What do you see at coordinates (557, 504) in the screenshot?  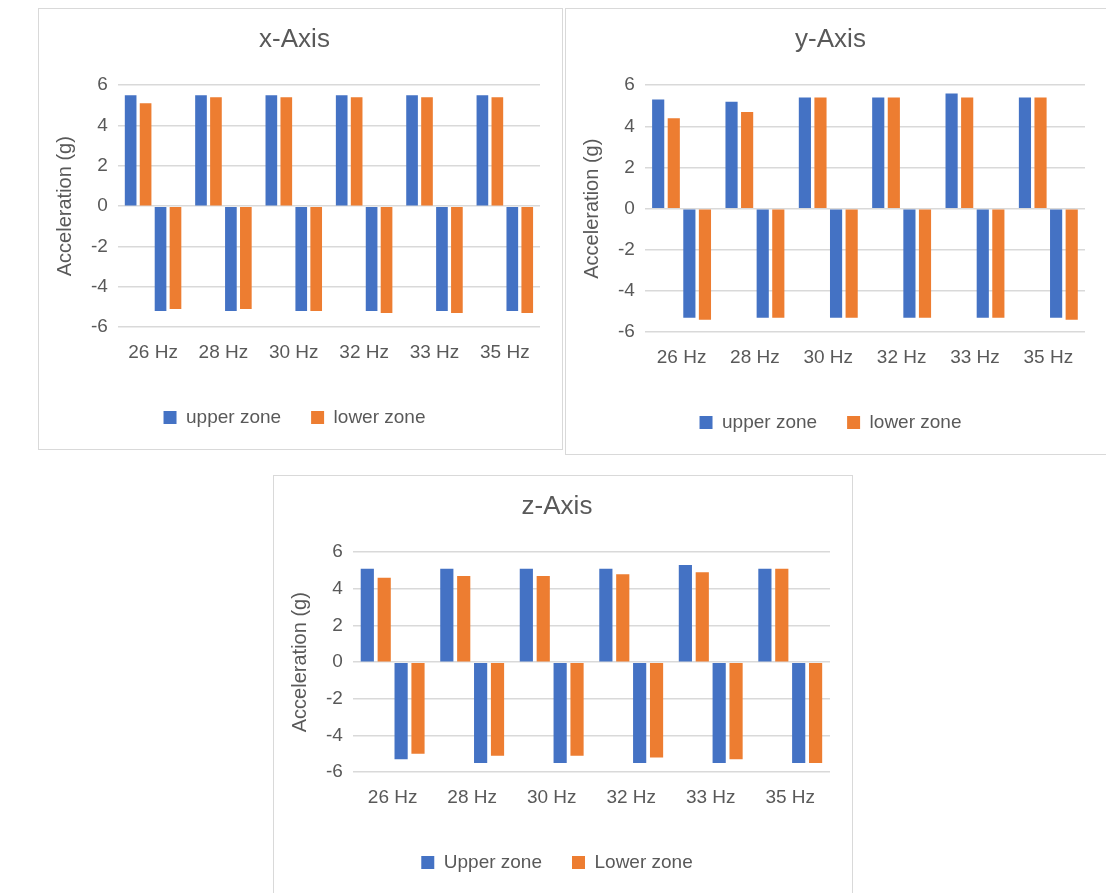 I see `chart-title: z-Axis` at bounding box center [557, 504].